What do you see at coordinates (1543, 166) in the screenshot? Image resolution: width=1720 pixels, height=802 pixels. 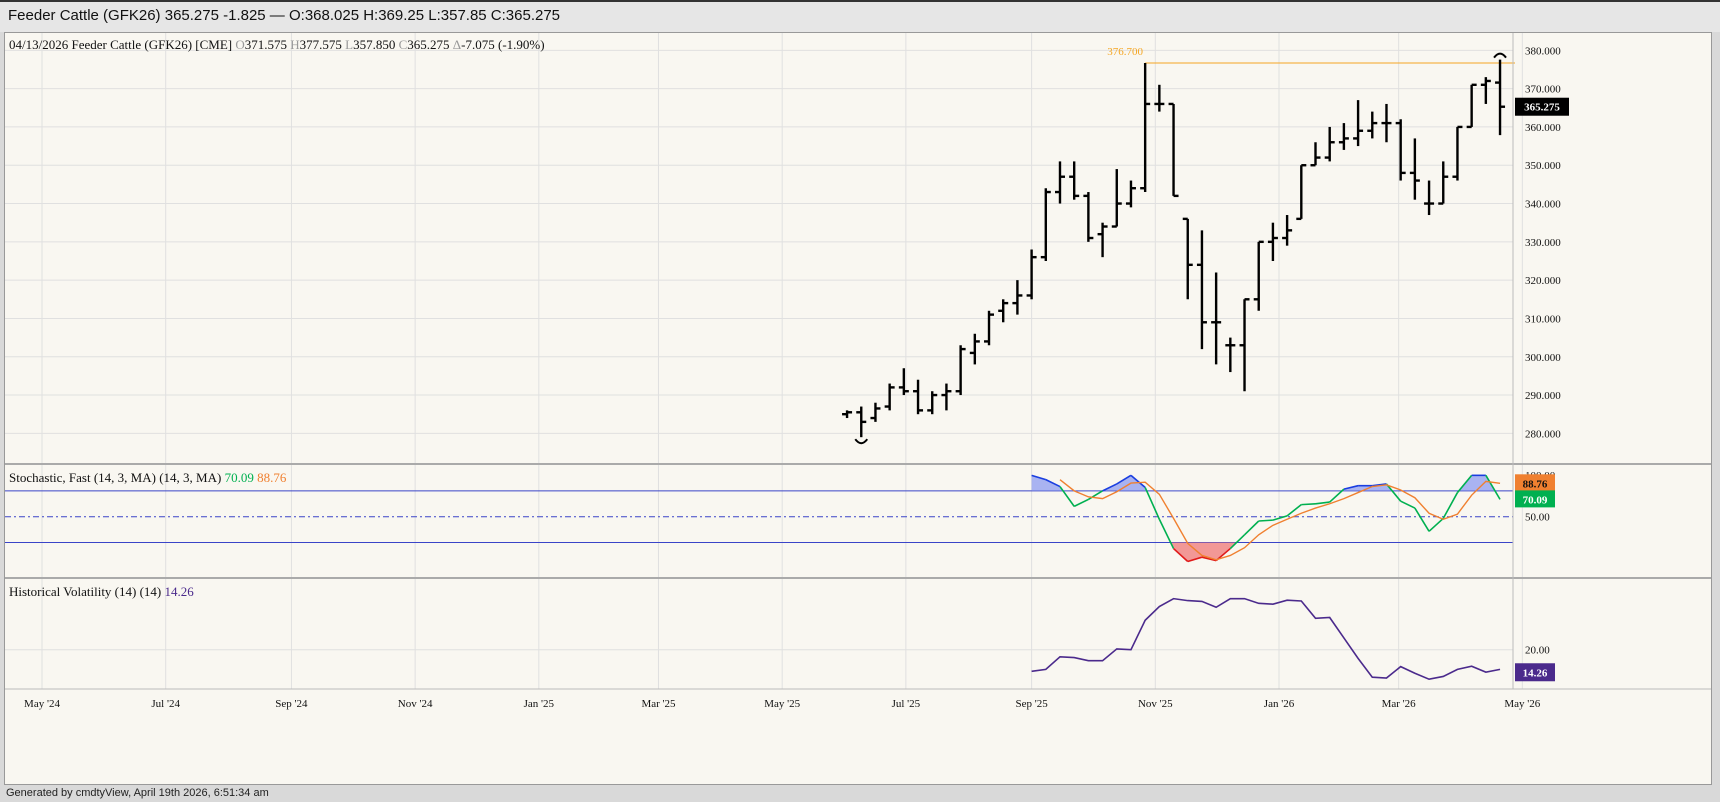 I see `y-tick-label: 350.000` at bounding box center [1543, 166].